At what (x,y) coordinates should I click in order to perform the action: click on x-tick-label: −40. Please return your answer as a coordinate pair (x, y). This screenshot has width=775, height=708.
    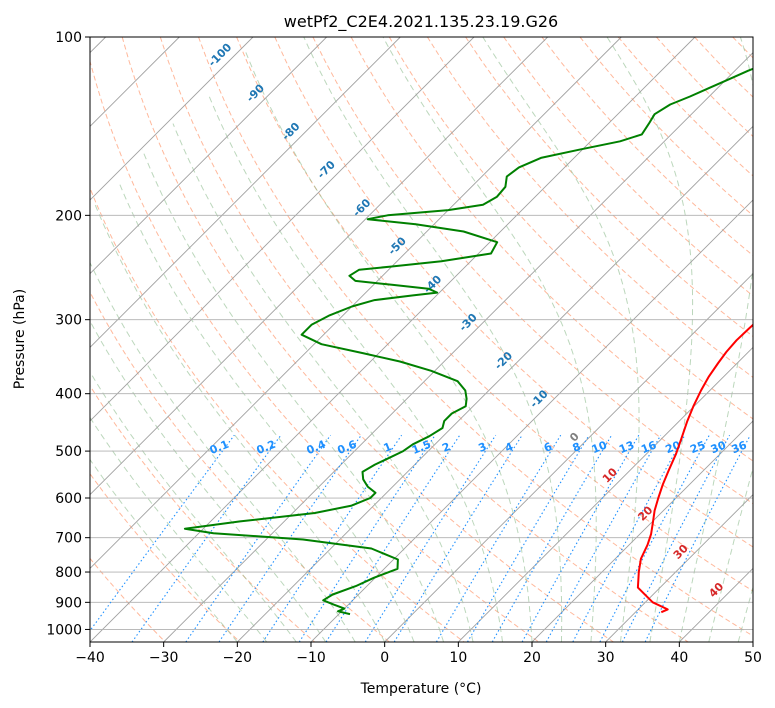
    Looking at the image, I should click on (90, 658).